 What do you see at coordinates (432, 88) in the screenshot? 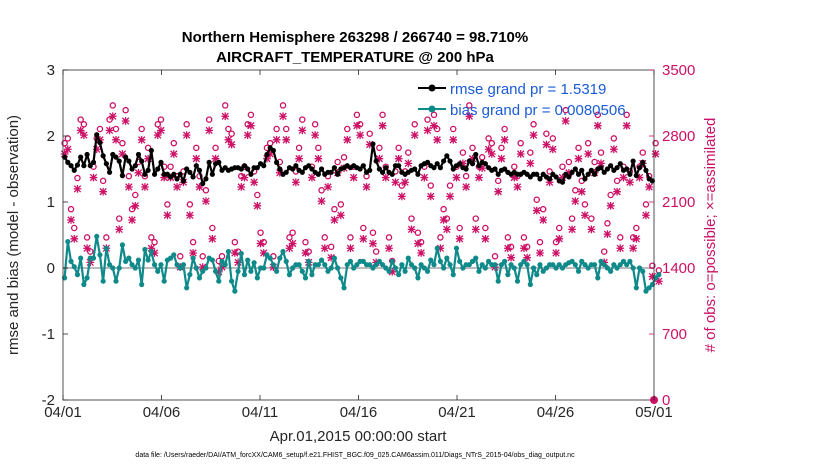
I see `legend-rmse-marker` at bounding box center [432, 88].